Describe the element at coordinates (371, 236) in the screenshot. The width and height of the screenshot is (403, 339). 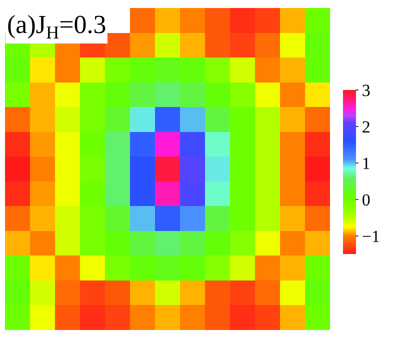
I see `color-bar-label: −1` at that location.